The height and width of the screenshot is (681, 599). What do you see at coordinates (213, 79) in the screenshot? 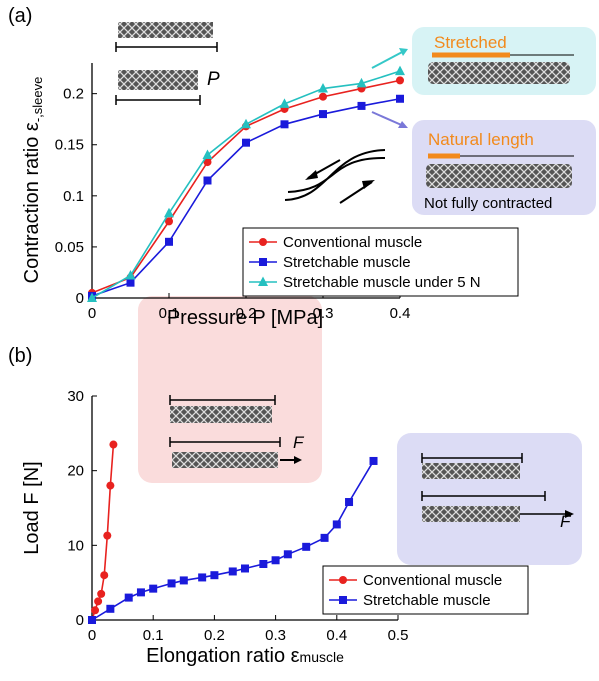
I see `annotation: P` at bounding box center [213, 79].